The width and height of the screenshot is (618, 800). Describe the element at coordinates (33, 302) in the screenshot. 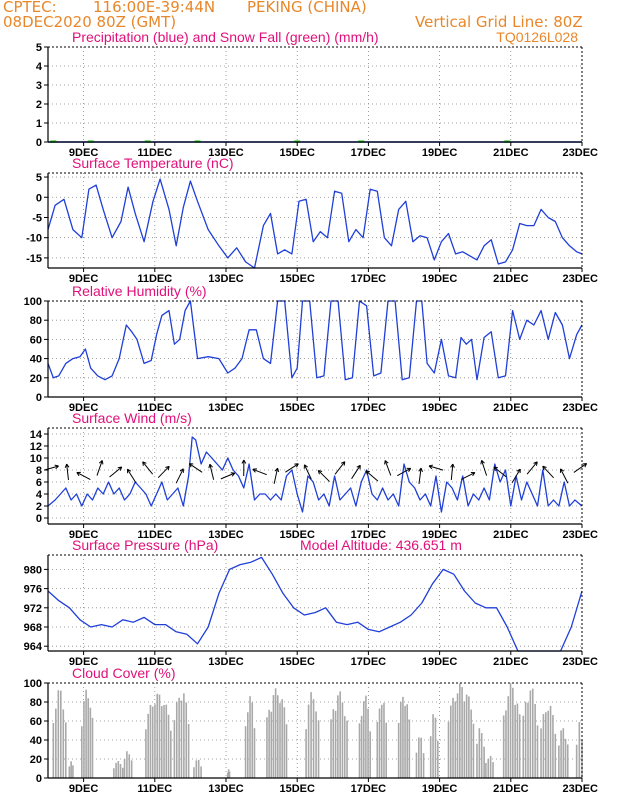

I see `y-tick-label: 100` at that location.